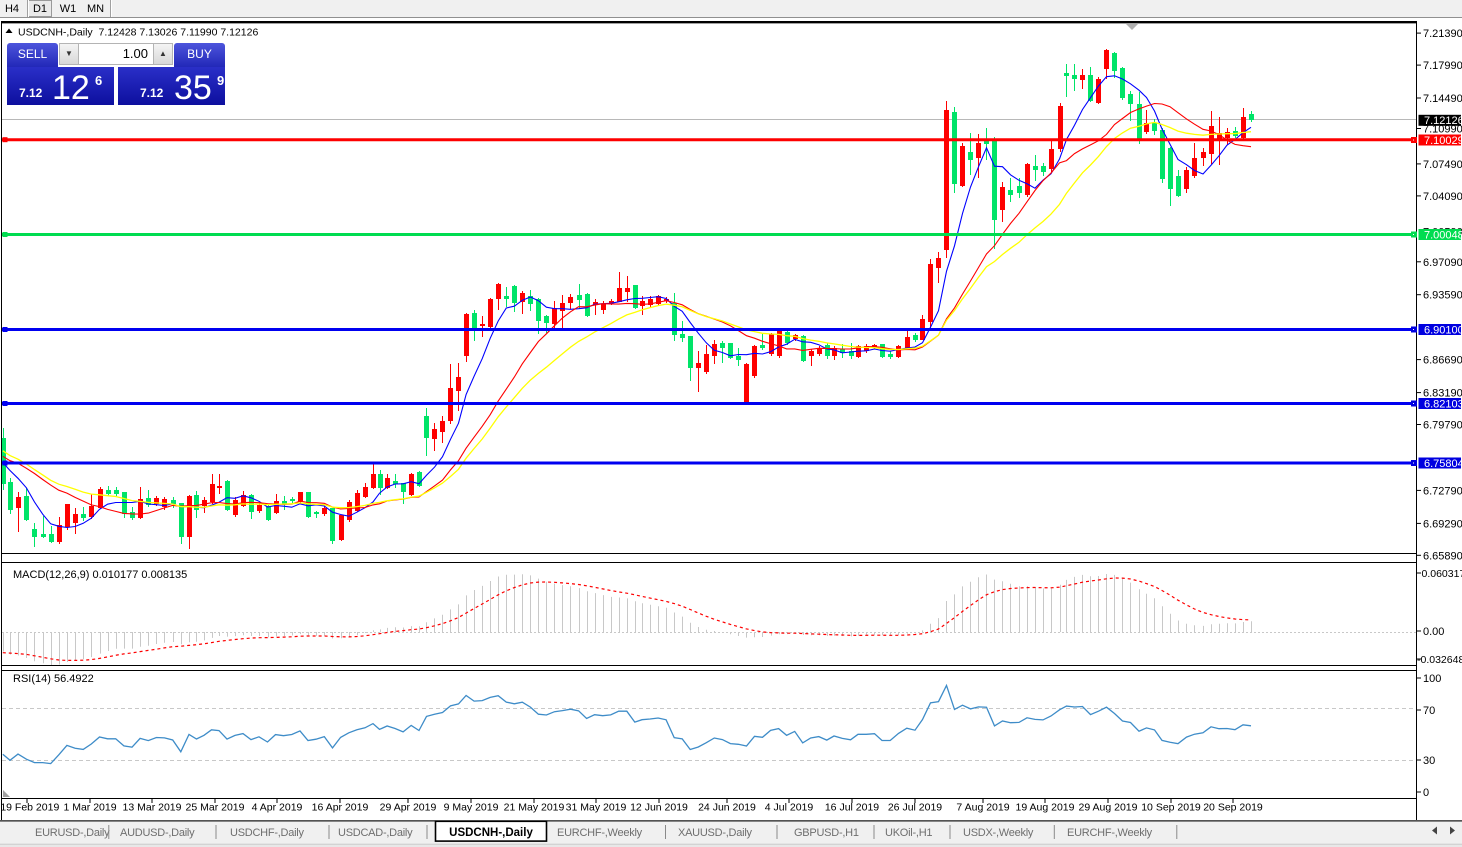 The height and width of the screenshot is (847, 1462). I want to click on svg-text: 6.72790, so click(1442, 491).